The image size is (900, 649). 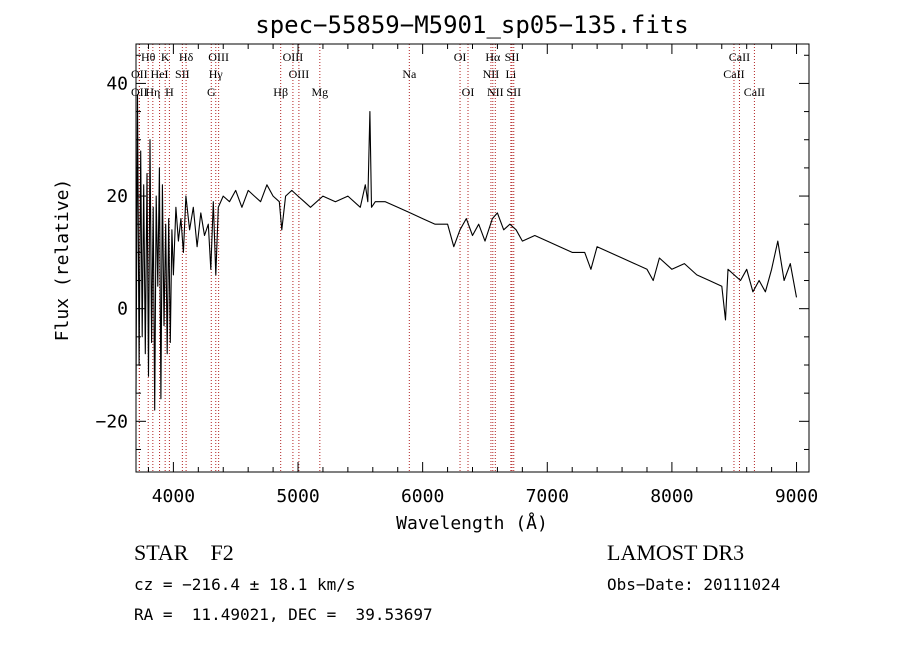 What do you see at coordinates (169, 92) in the screenshot?
I see `emission-line-label: H` at bounding box center [169, 92].